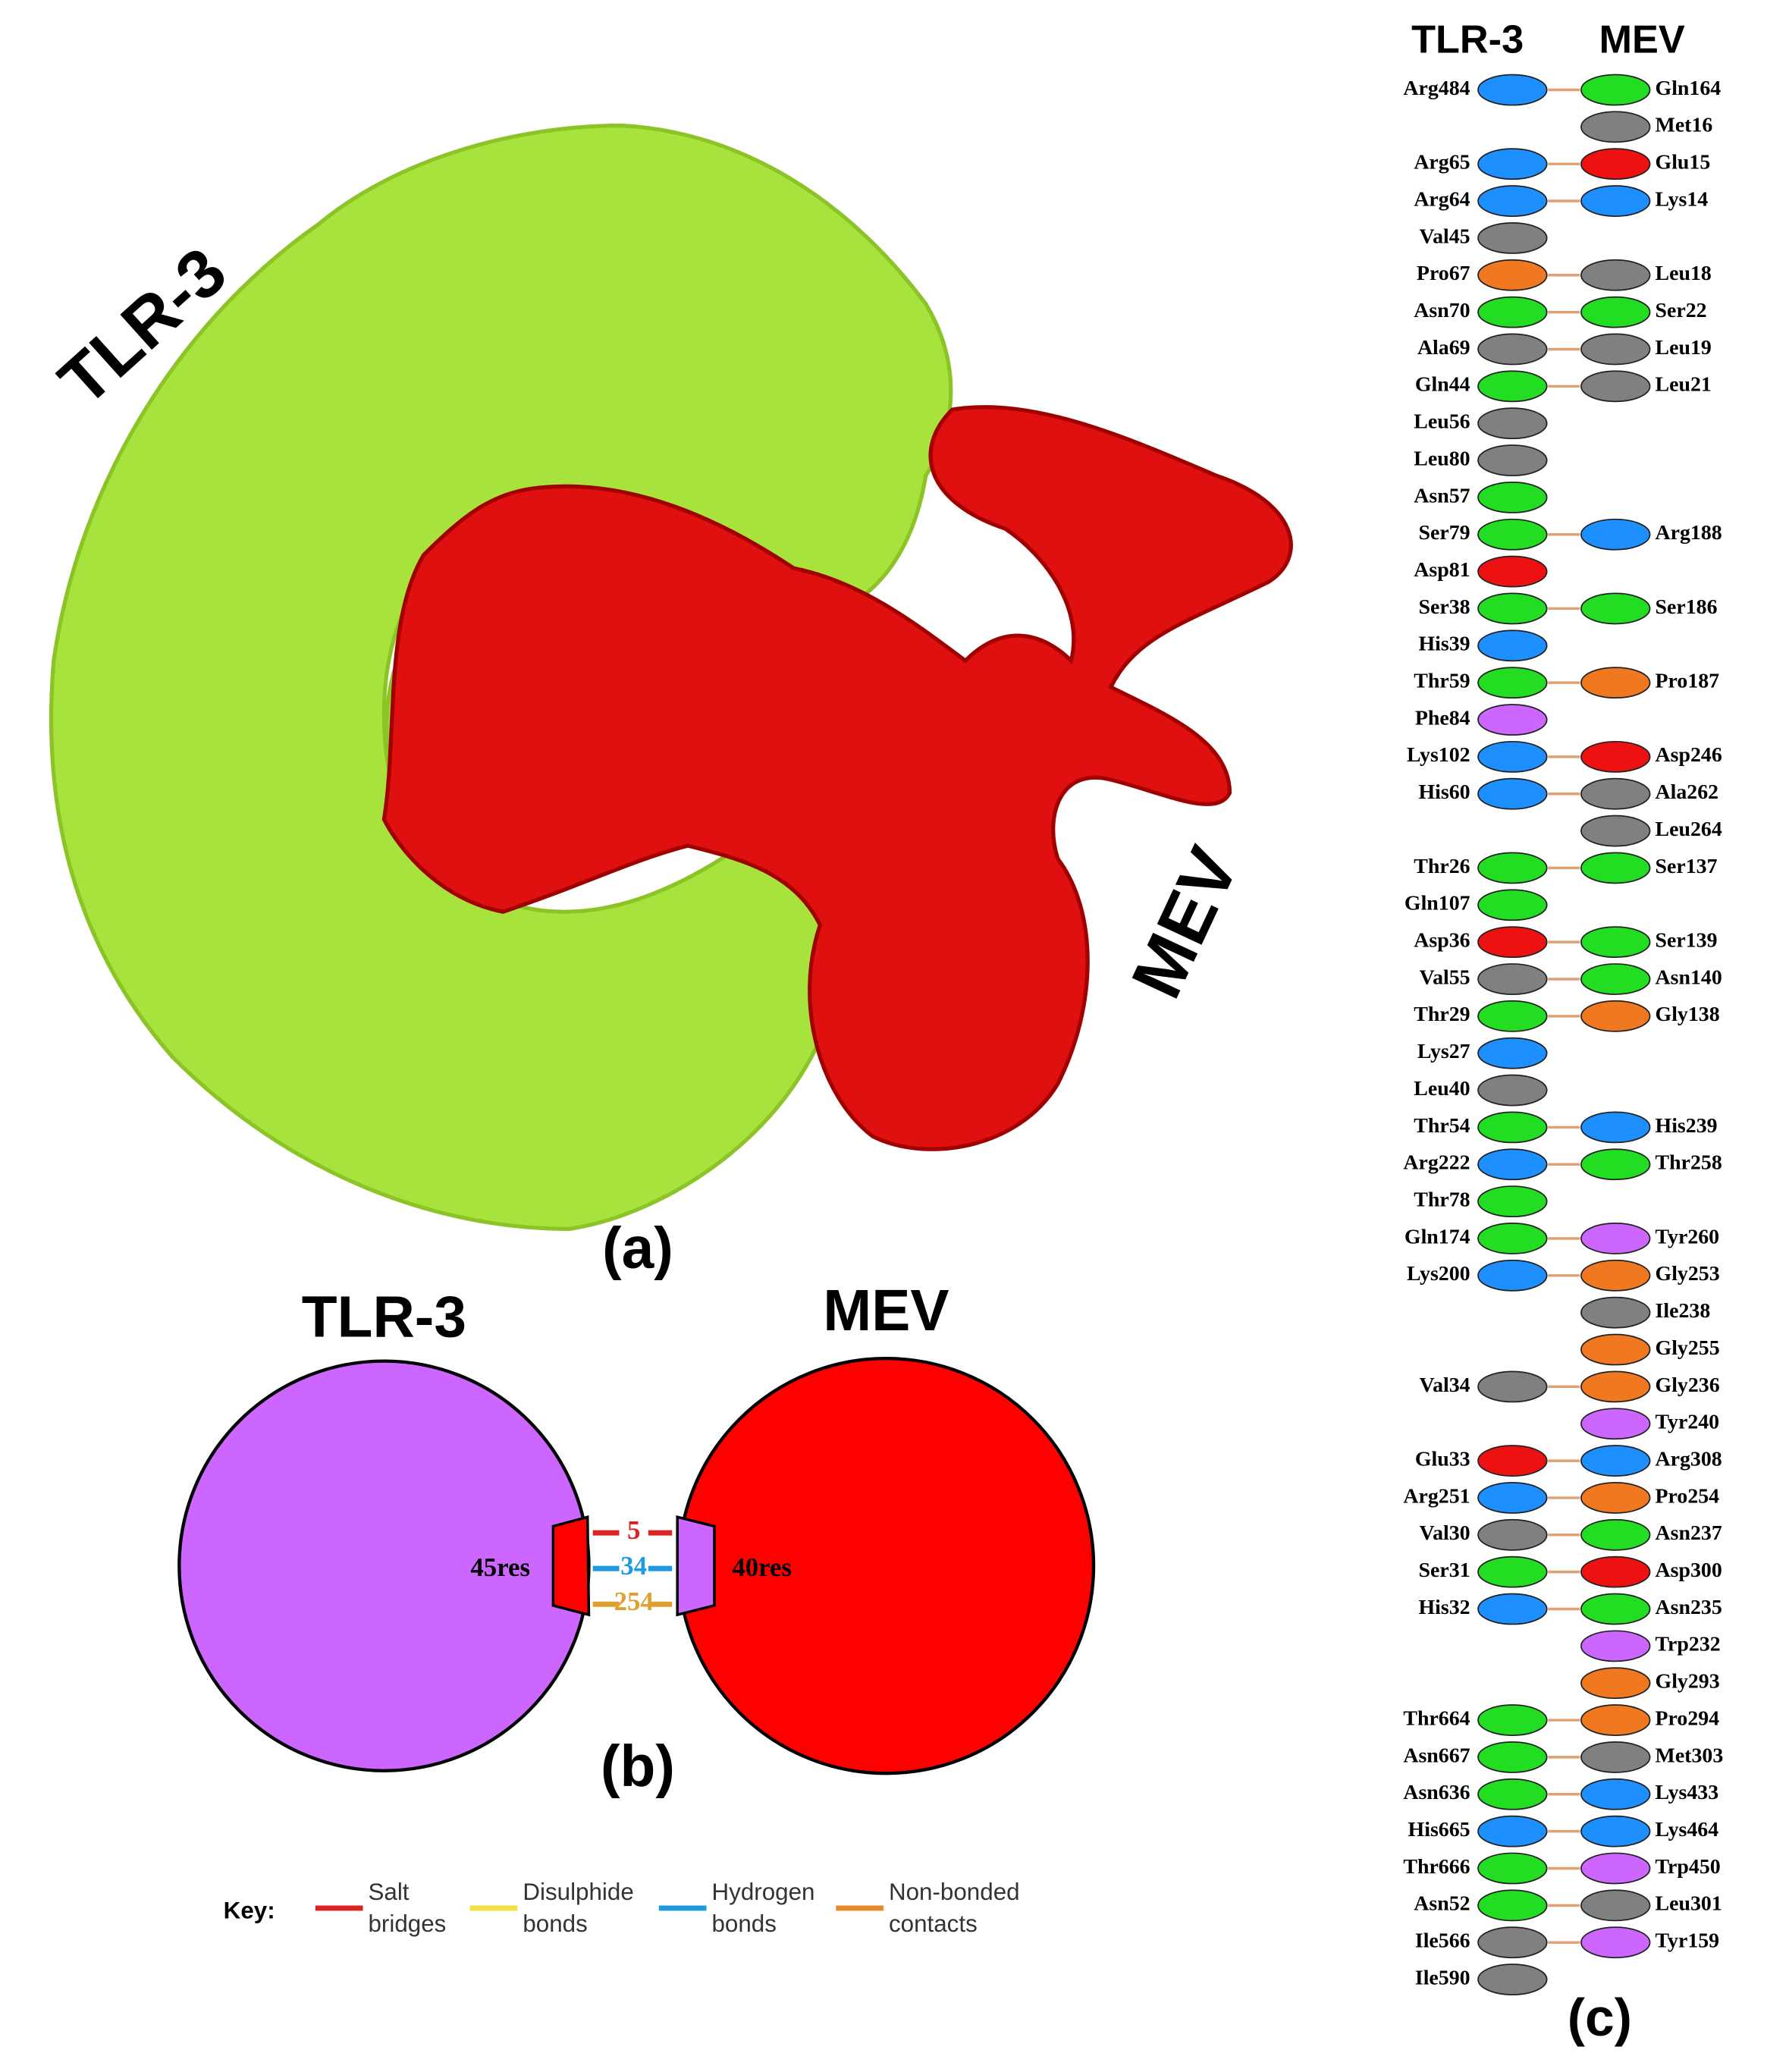 The height and width of the screenshot is (2072, 1767). What do you see at coordinates (1442, 310) in the screenshot?
I see `residue-label: Asn70` at bounding box center [1442, 310].